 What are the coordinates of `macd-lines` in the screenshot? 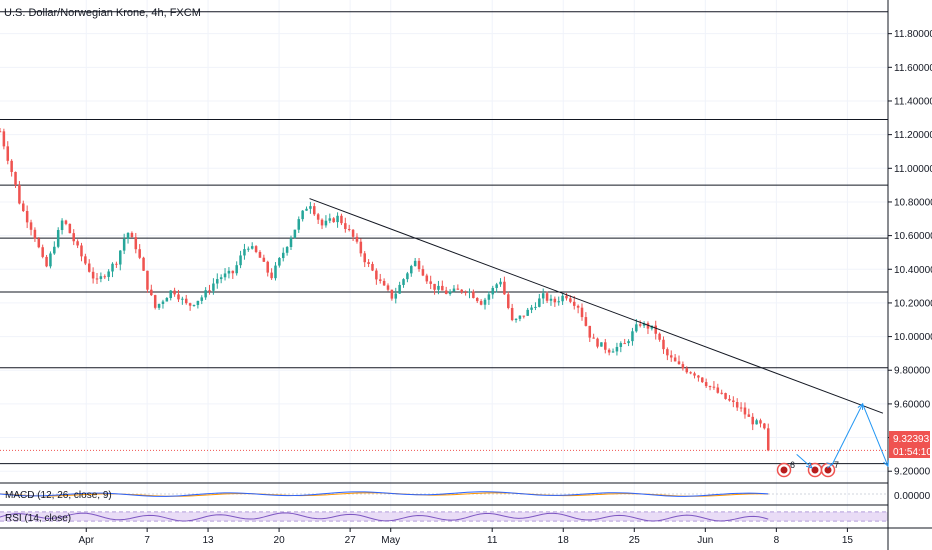 It's located at (444, 494).